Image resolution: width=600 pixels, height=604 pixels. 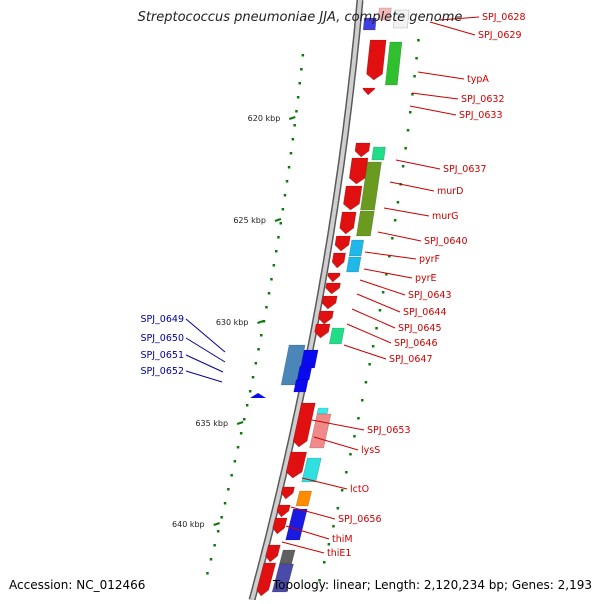 What do you see at coordinates (478, 79) in the screenshot?
I see `gene-label: typA` at bounding box center [478, 79].